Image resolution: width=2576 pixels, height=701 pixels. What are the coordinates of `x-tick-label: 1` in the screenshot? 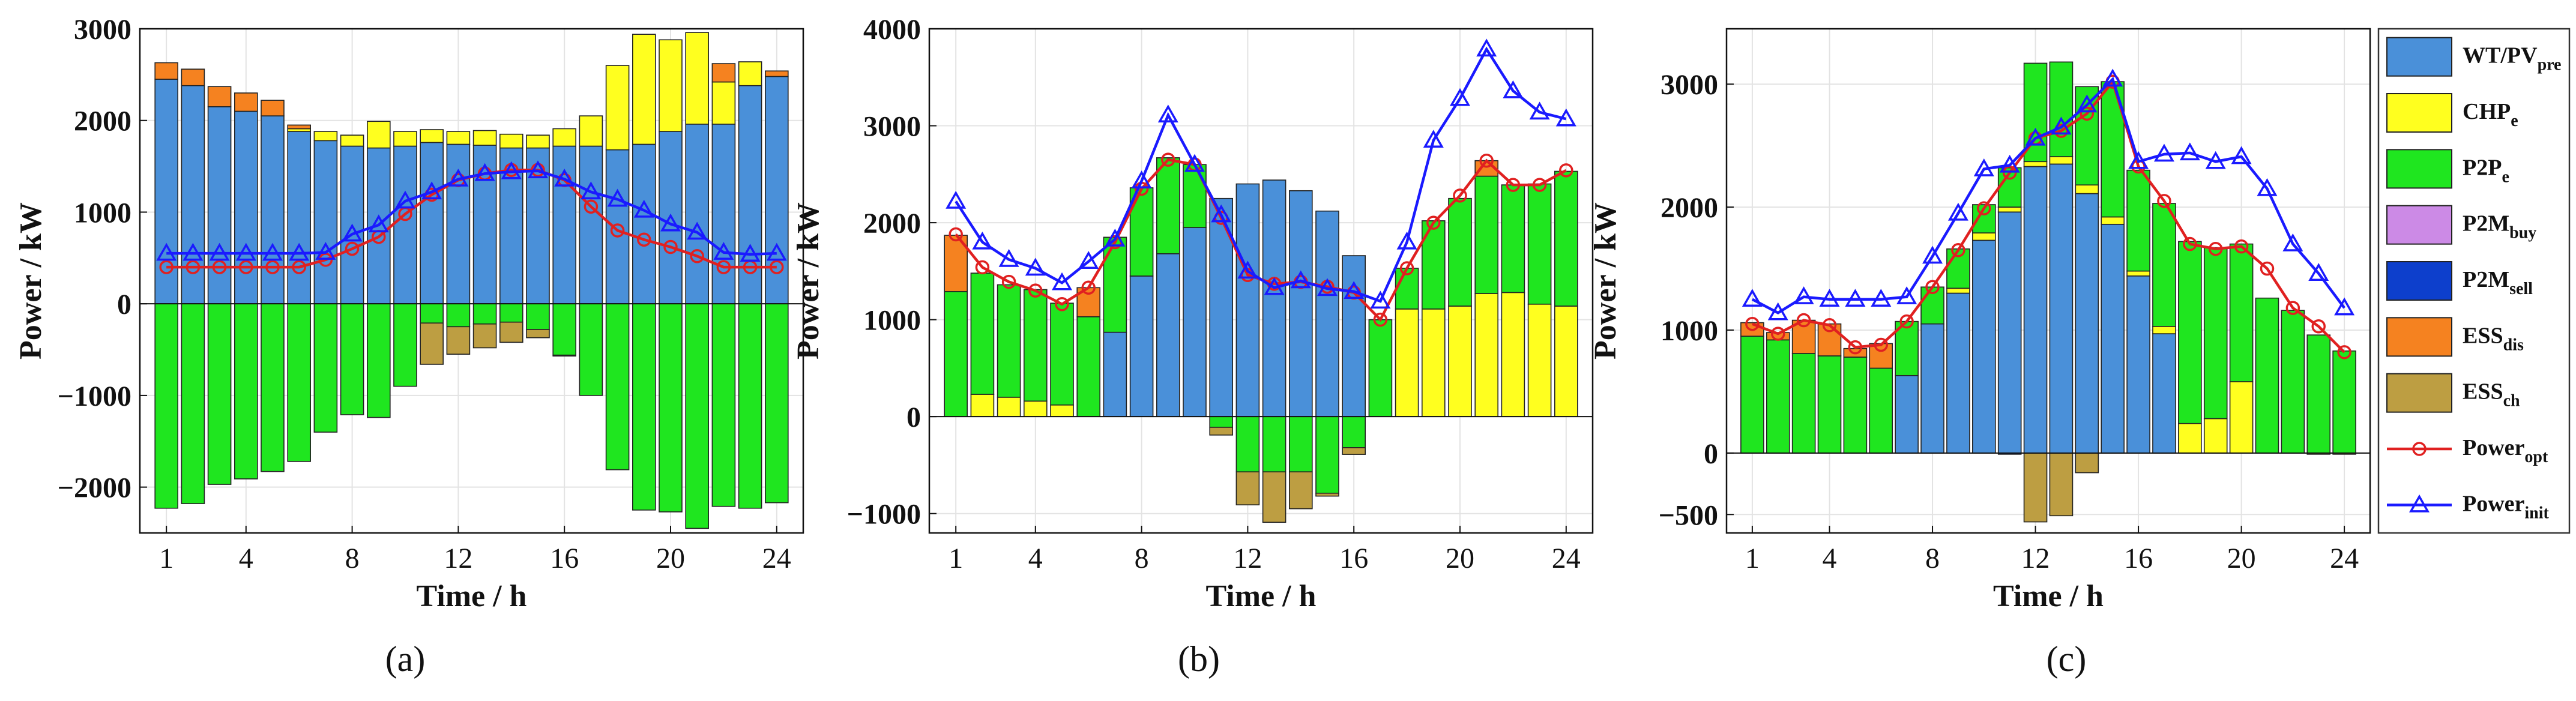 It's located at (166, 558).